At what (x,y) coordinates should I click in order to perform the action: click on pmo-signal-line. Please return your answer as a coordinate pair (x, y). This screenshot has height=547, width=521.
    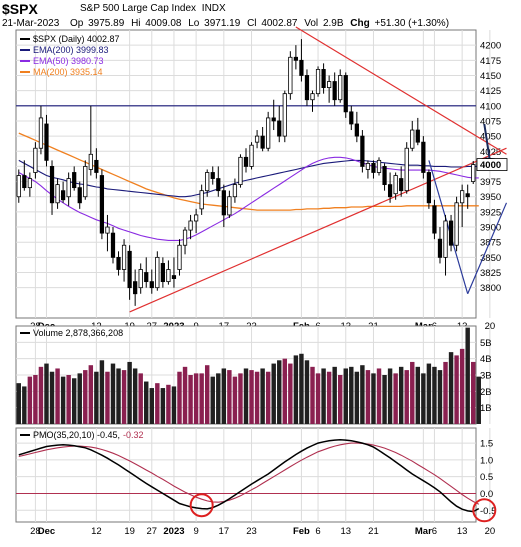
    Looking at the image, I should click on (249, 473).